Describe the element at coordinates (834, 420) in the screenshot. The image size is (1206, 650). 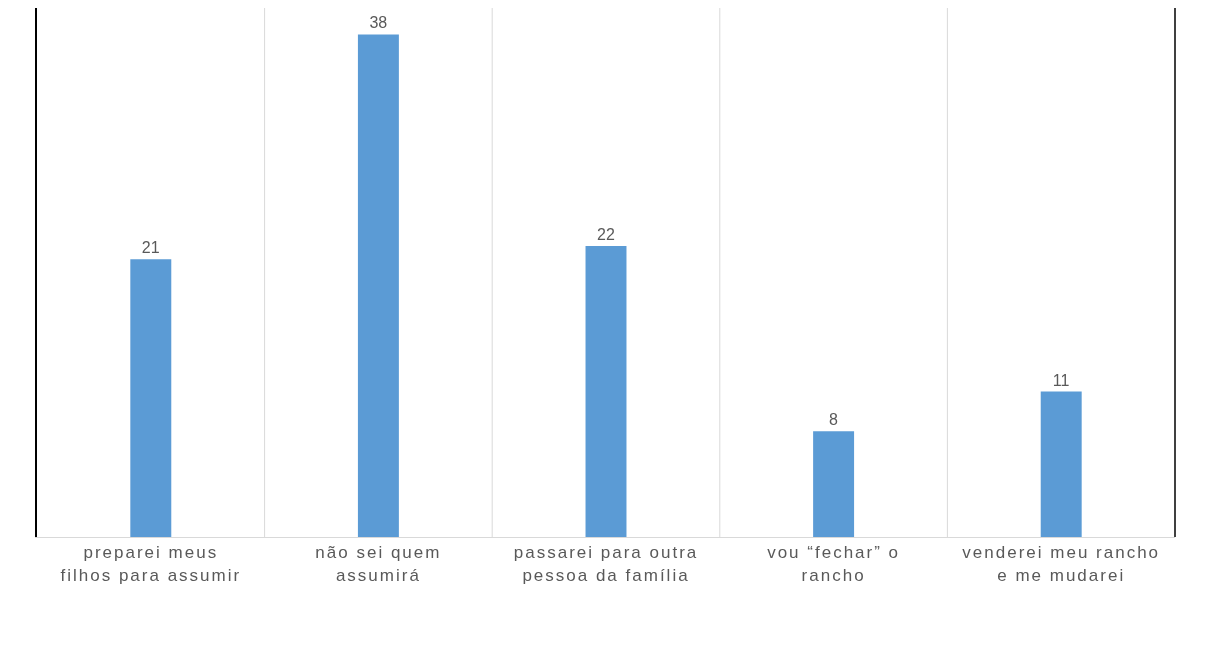
I see `data-label: 8` at that location.